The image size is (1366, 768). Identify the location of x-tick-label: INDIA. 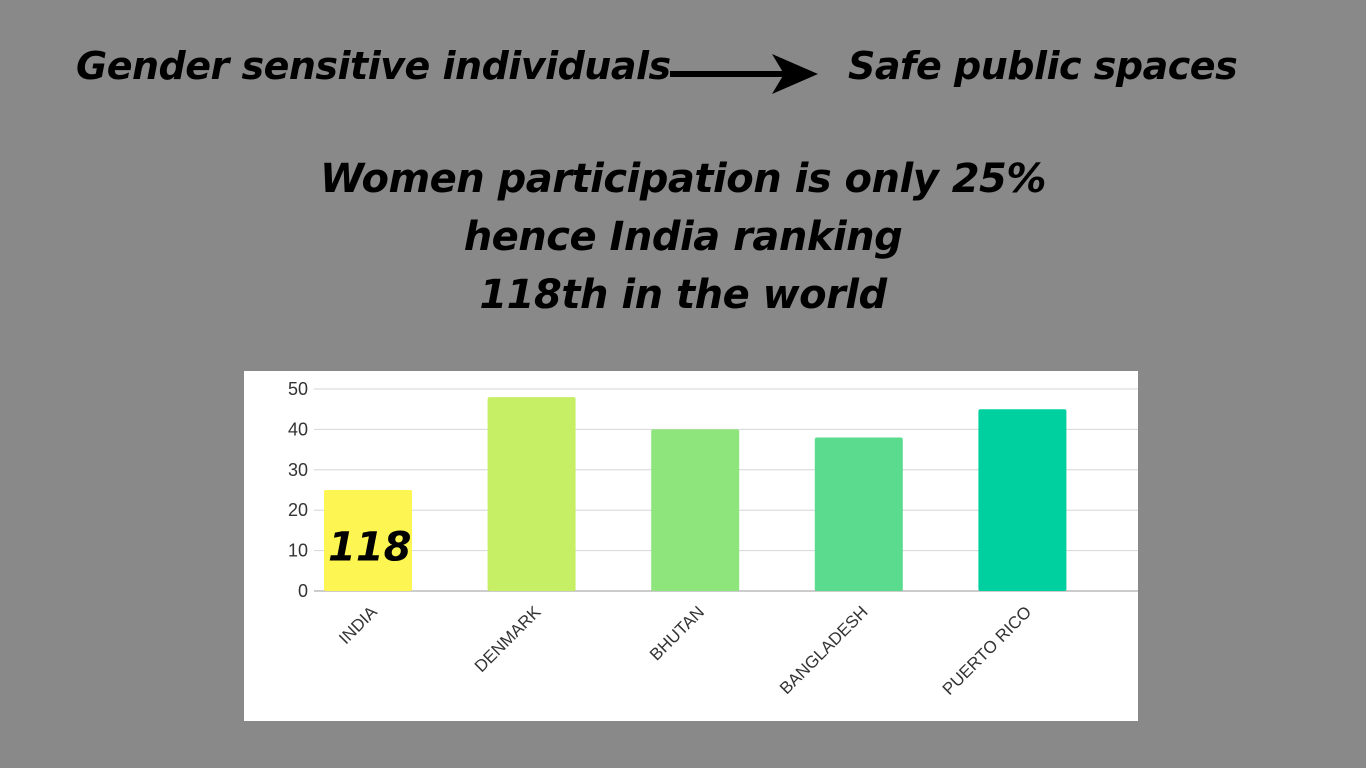
(358, 625).